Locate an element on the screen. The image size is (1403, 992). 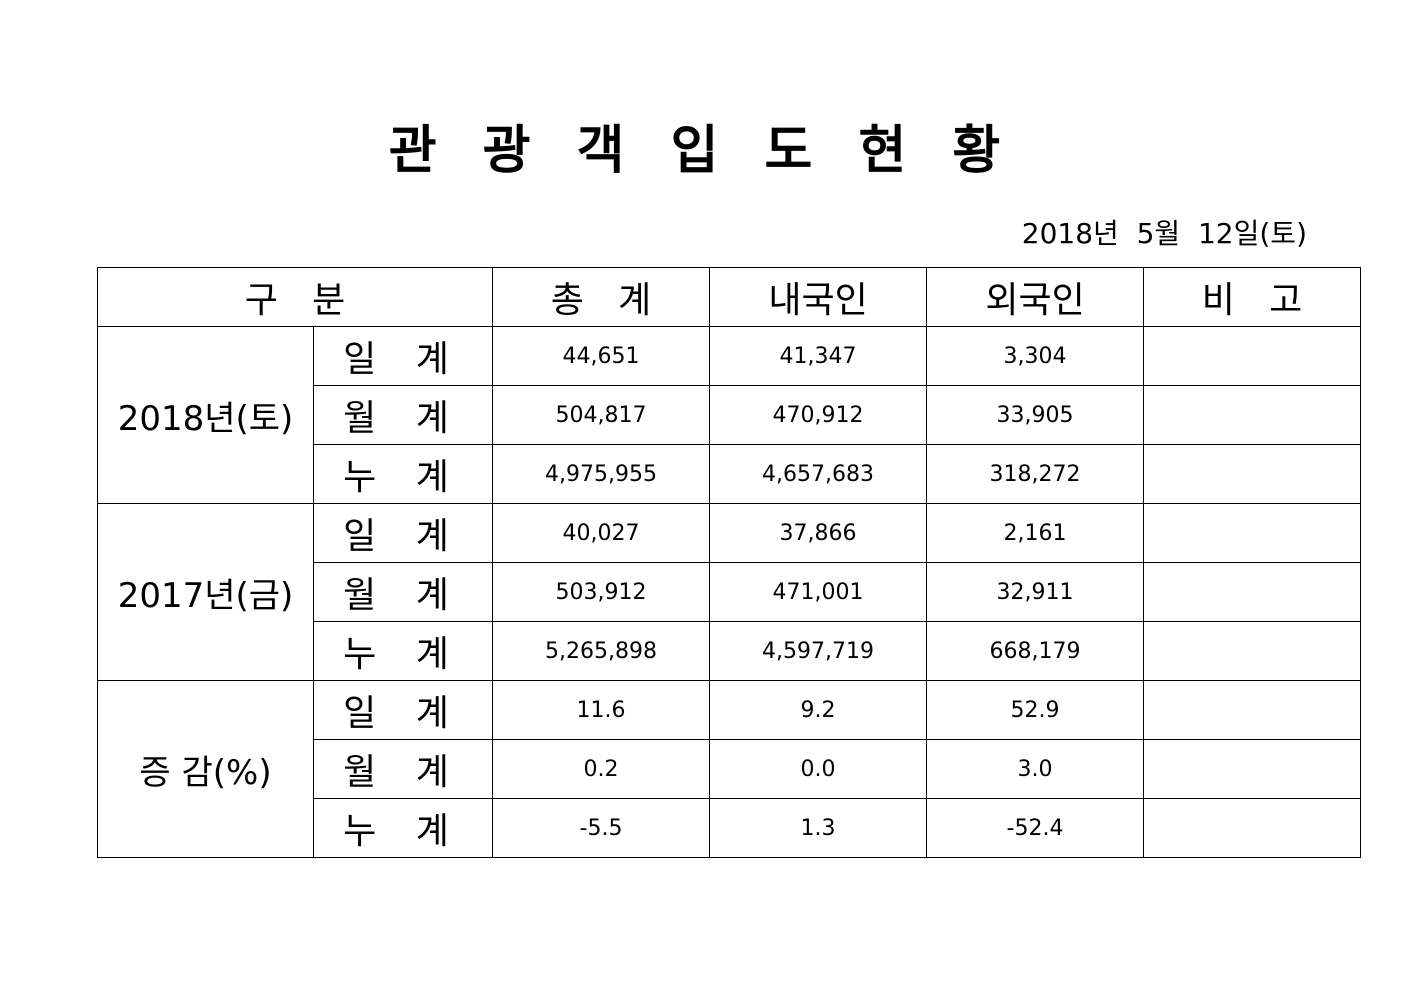
value-cell: 52.9 is located at coordinates (1035, 710).